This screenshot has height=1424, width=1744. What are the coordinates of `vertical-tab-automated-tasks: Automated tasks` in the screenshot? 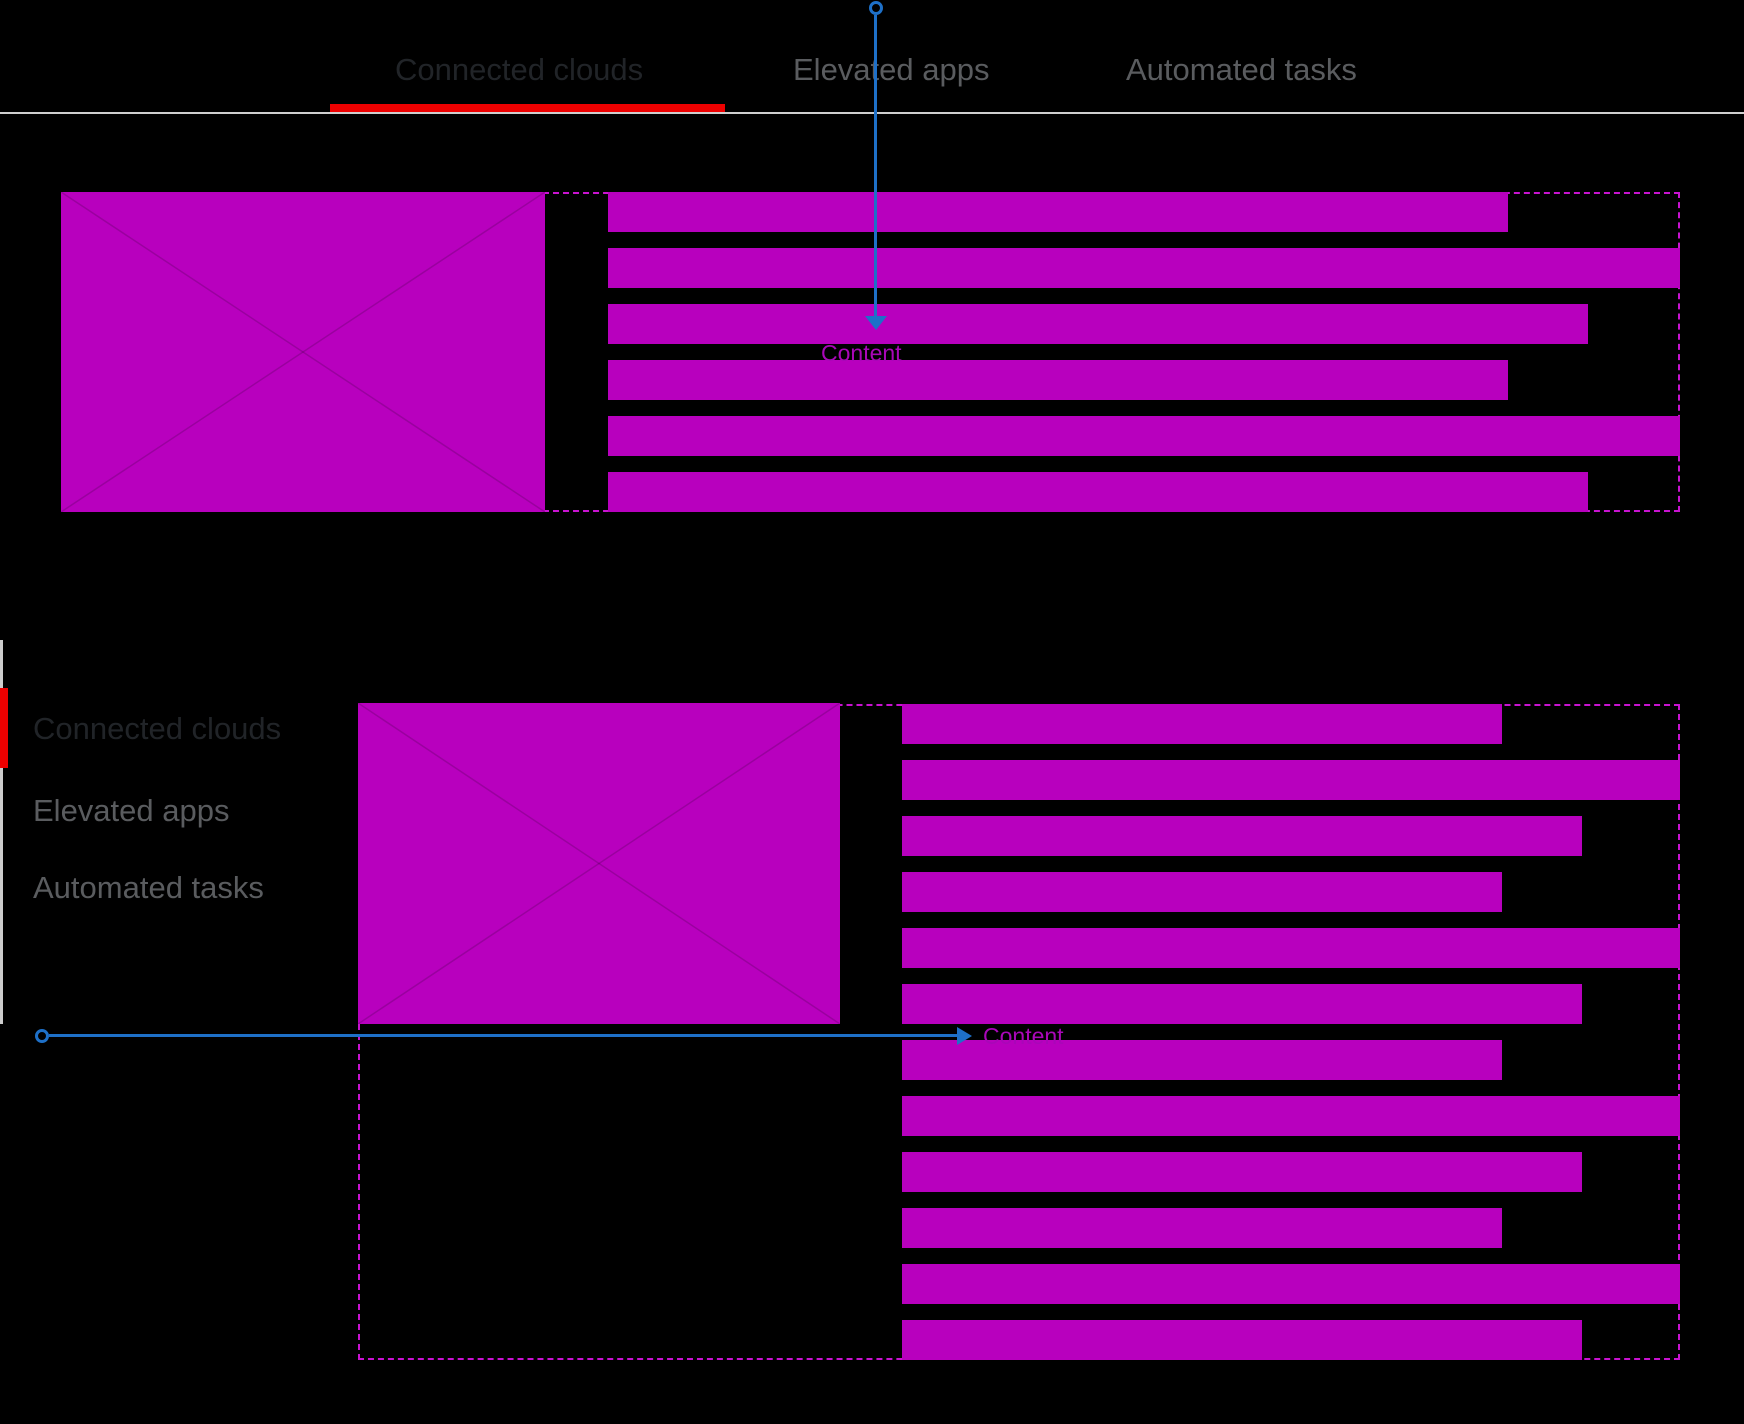 It's located at (148, 887).